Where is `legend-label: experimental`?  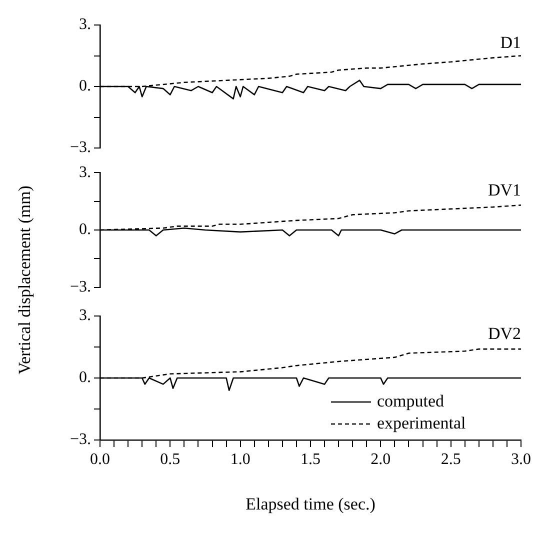 legend-label: experimental is located at coordinates (421, 422).